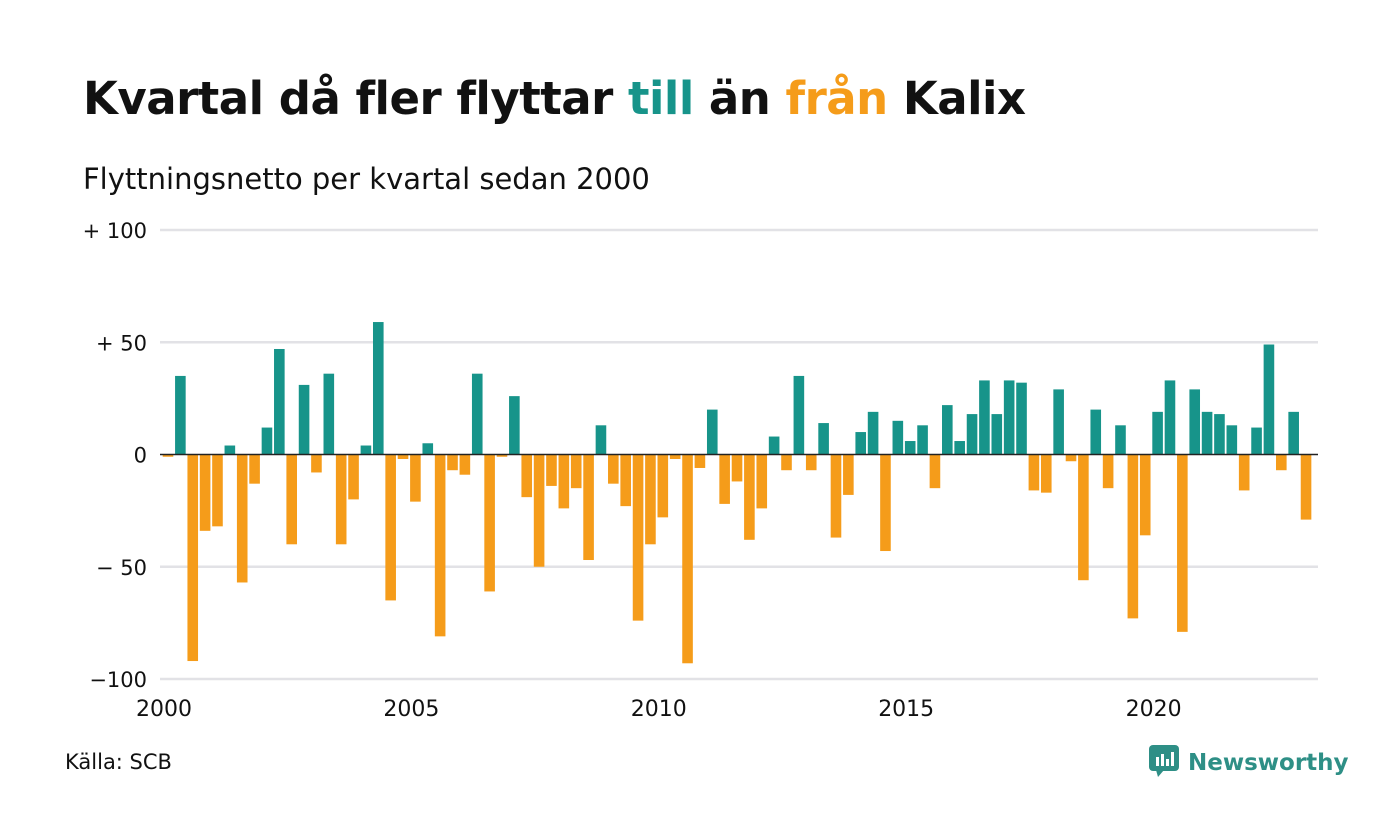 The width and height of the screenshot is (1400, 840). Describe the element at coordinates (465, 464) in the screenshot. I see `bar-2006-q1` at that location.